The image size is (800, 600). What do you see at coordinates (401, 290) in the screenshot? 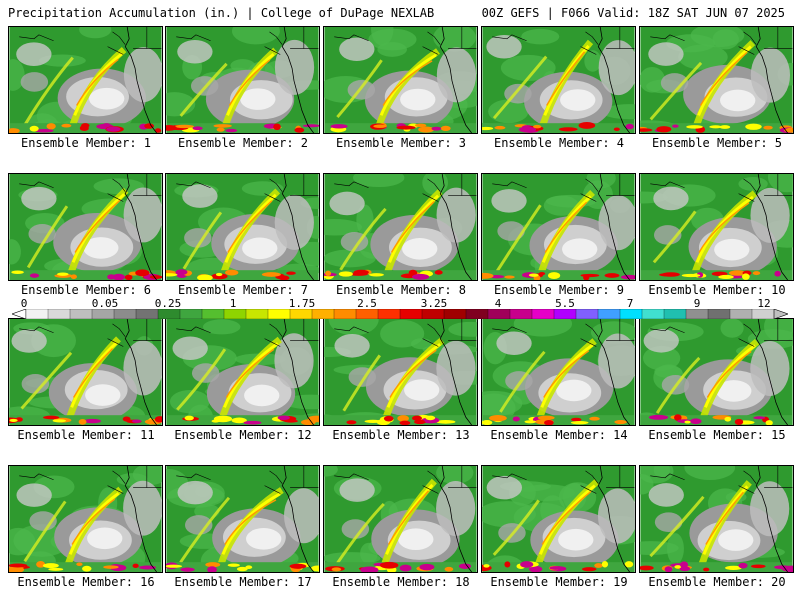
I see `ensemble-member-label: Ensemble Member: 8` at bounding box center [401, 290].